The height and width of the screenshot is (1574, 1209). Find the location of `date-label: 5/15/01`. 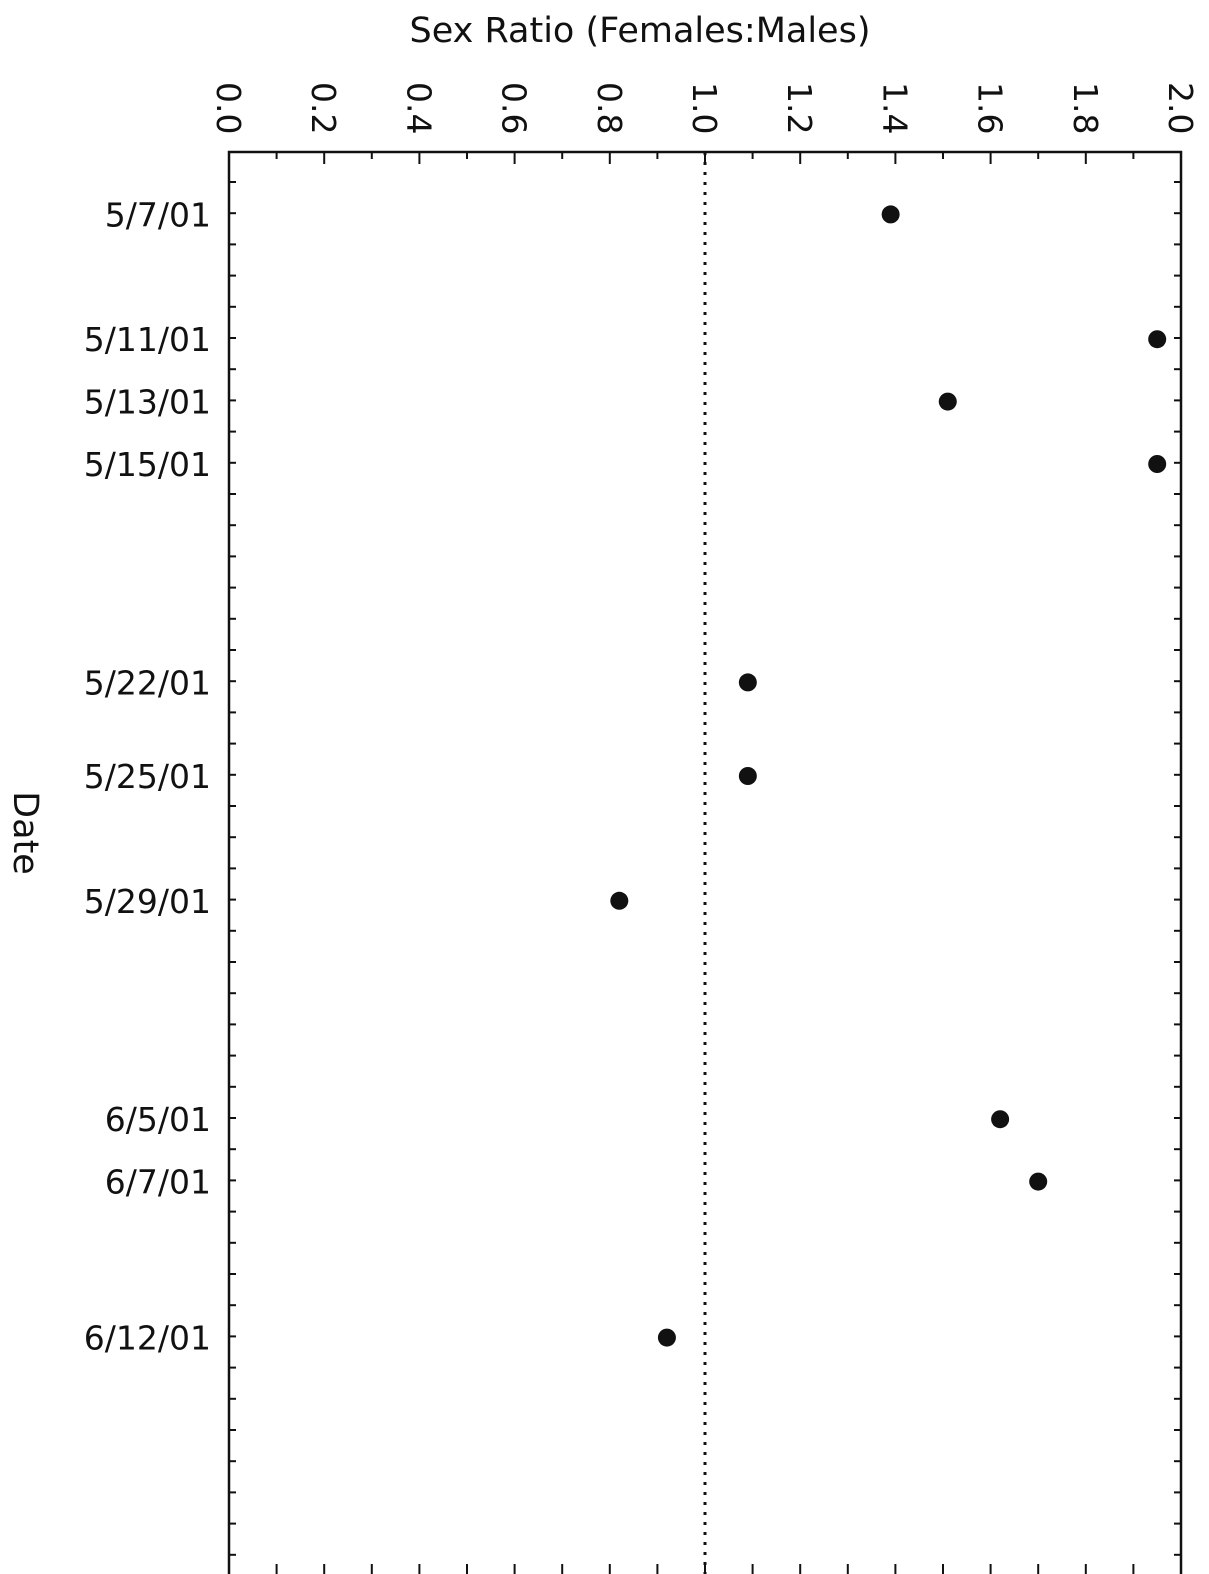

date-label: 5/15/01 is located at coordinates (147, 464).